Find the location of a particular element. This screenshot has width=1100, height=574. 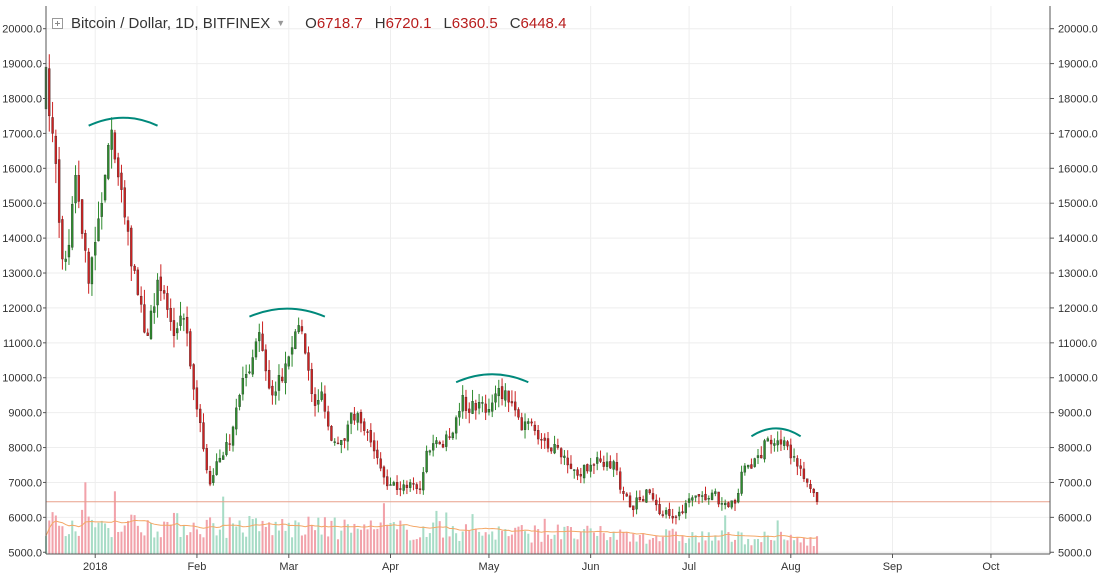

x-tick-label: Jun is located at coordinates (591, 567).